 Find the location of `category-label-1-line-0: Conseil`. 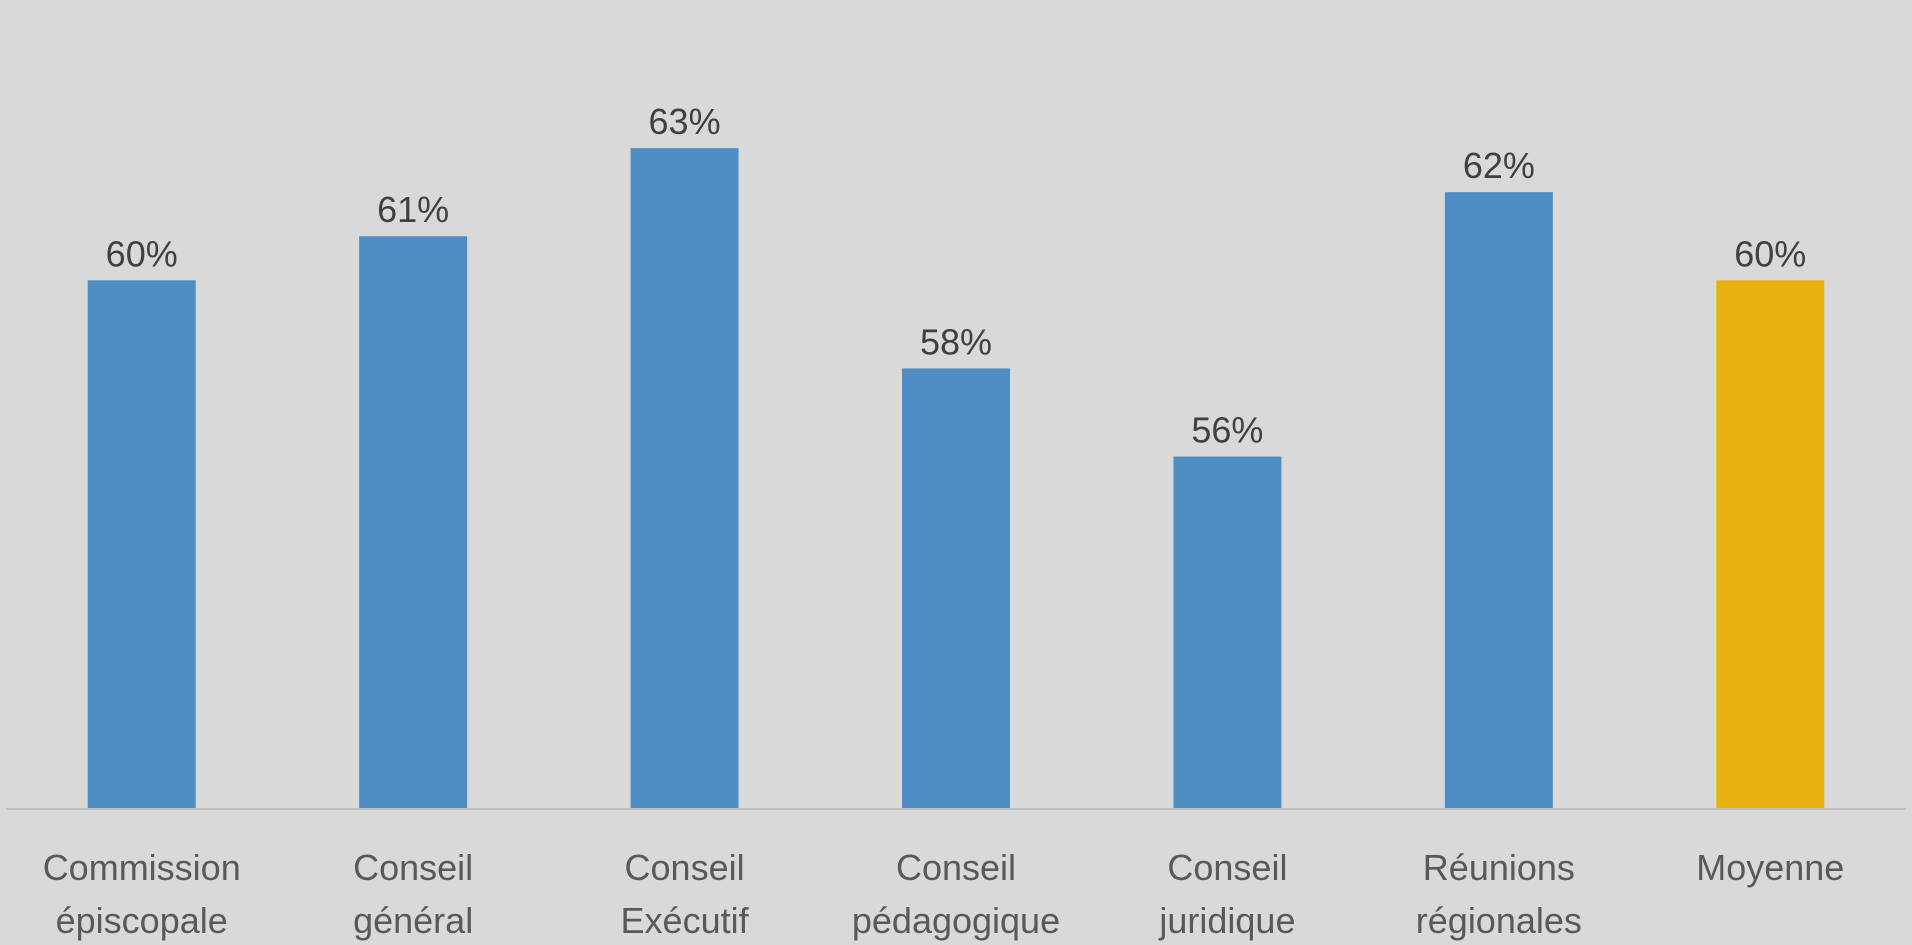

category-label-1-line-0: Conseil is located at coordinates (413, 867).